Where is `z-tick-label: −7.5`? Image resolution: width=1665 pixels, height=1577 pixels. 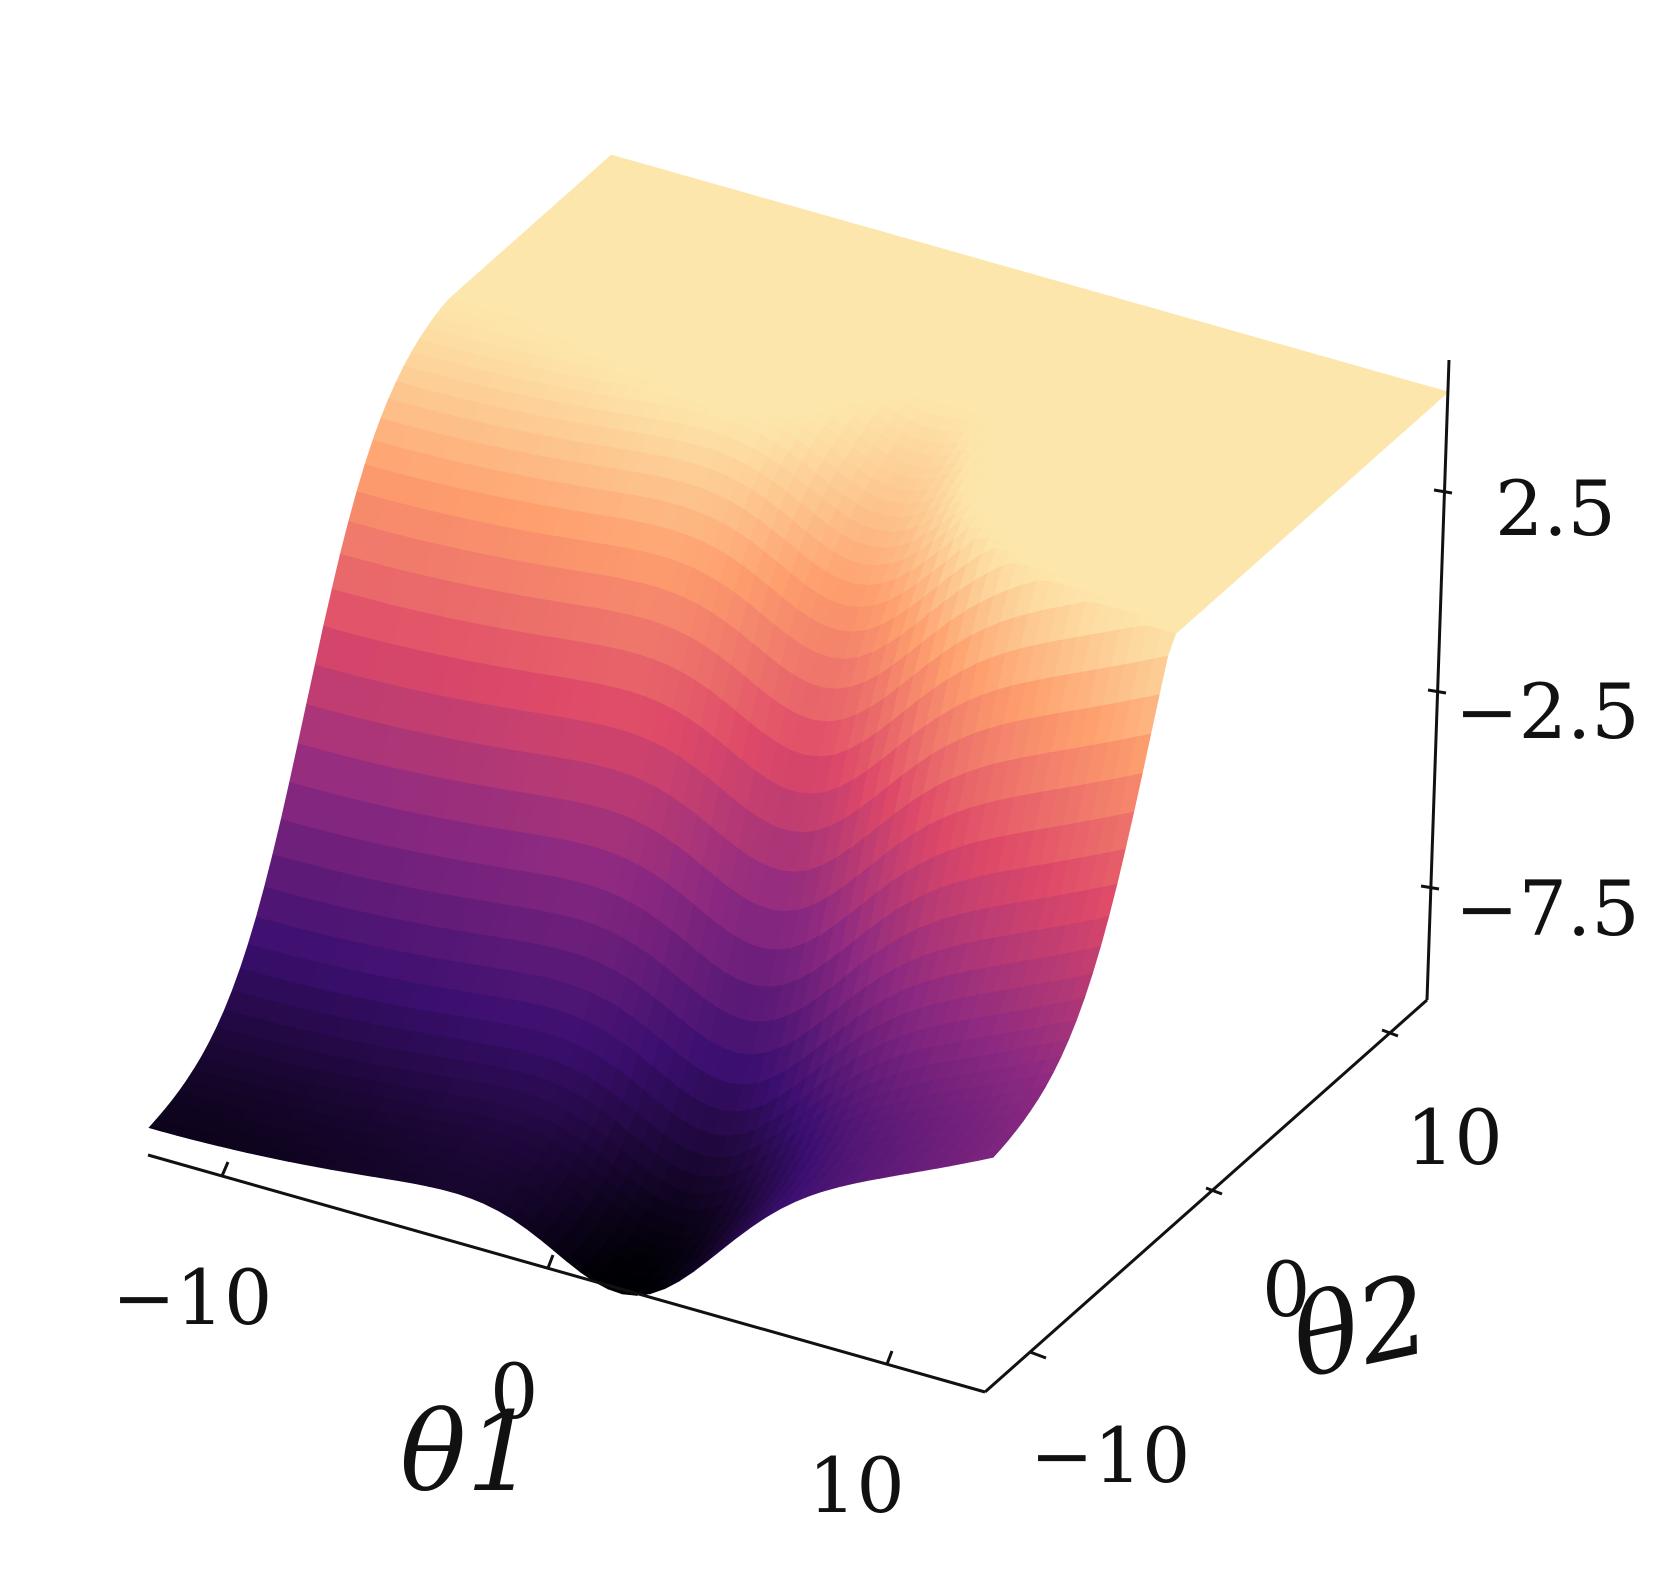
z-tick-label: −7.5 is located at coordinates (1547, 908).